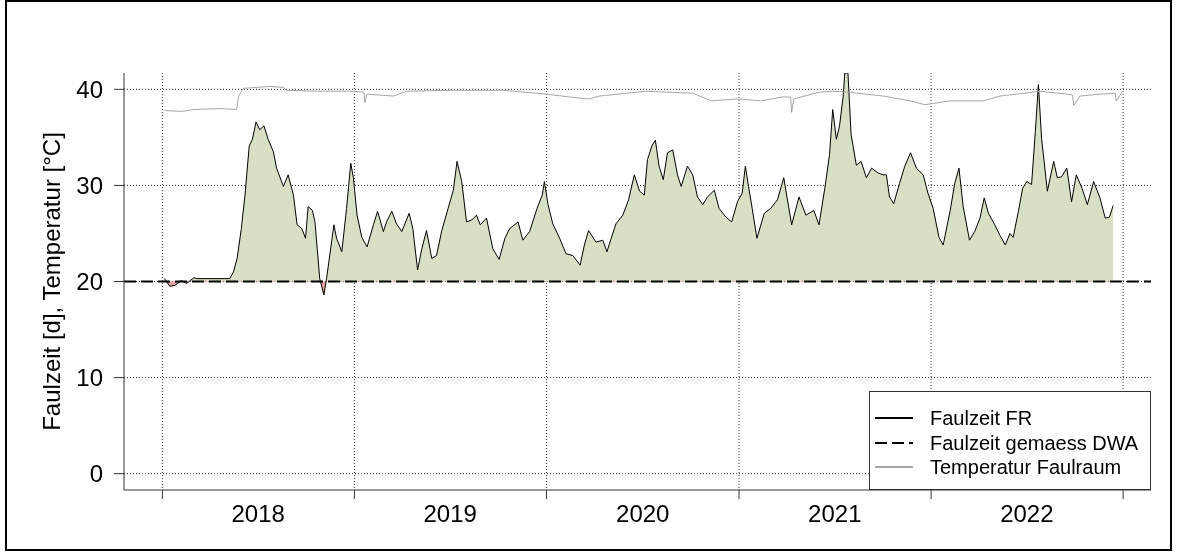  I want to click on line-series, so click(643, 99).